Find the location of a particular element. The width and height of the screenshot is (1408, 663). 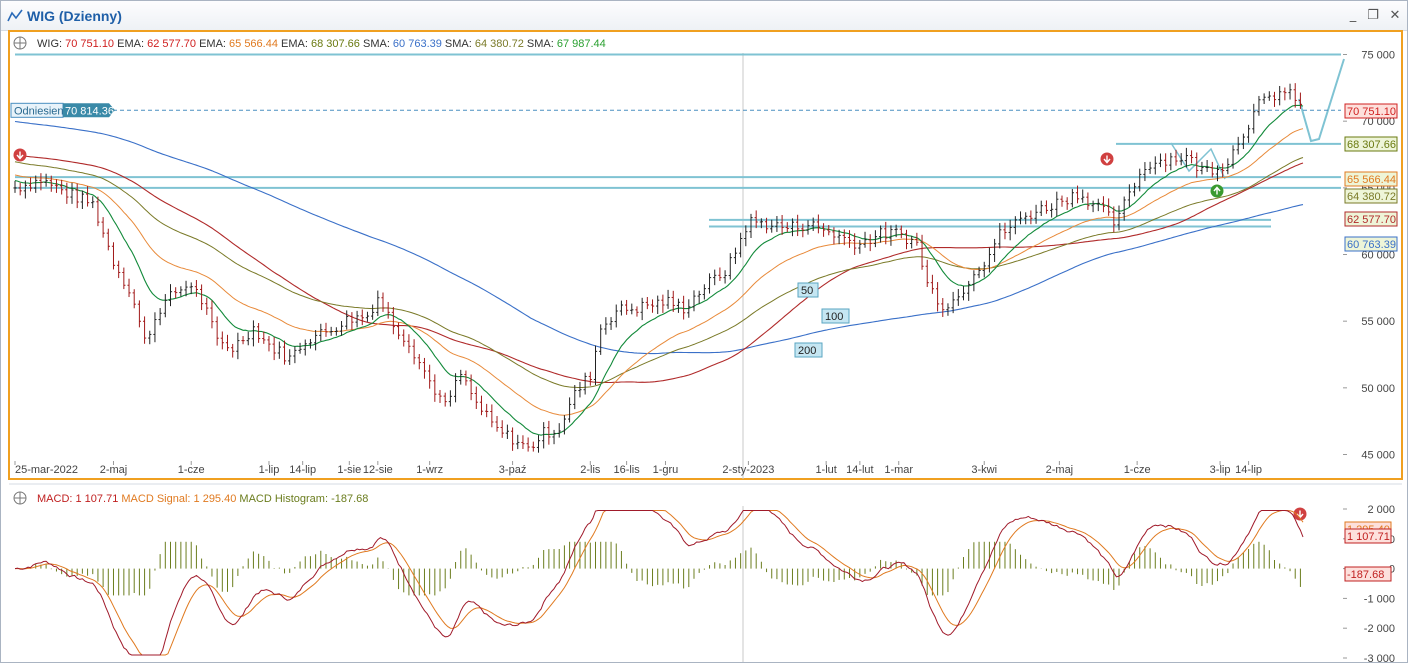

macd-y-tick-label: -2 000 is located at coordinates (1379, 629).